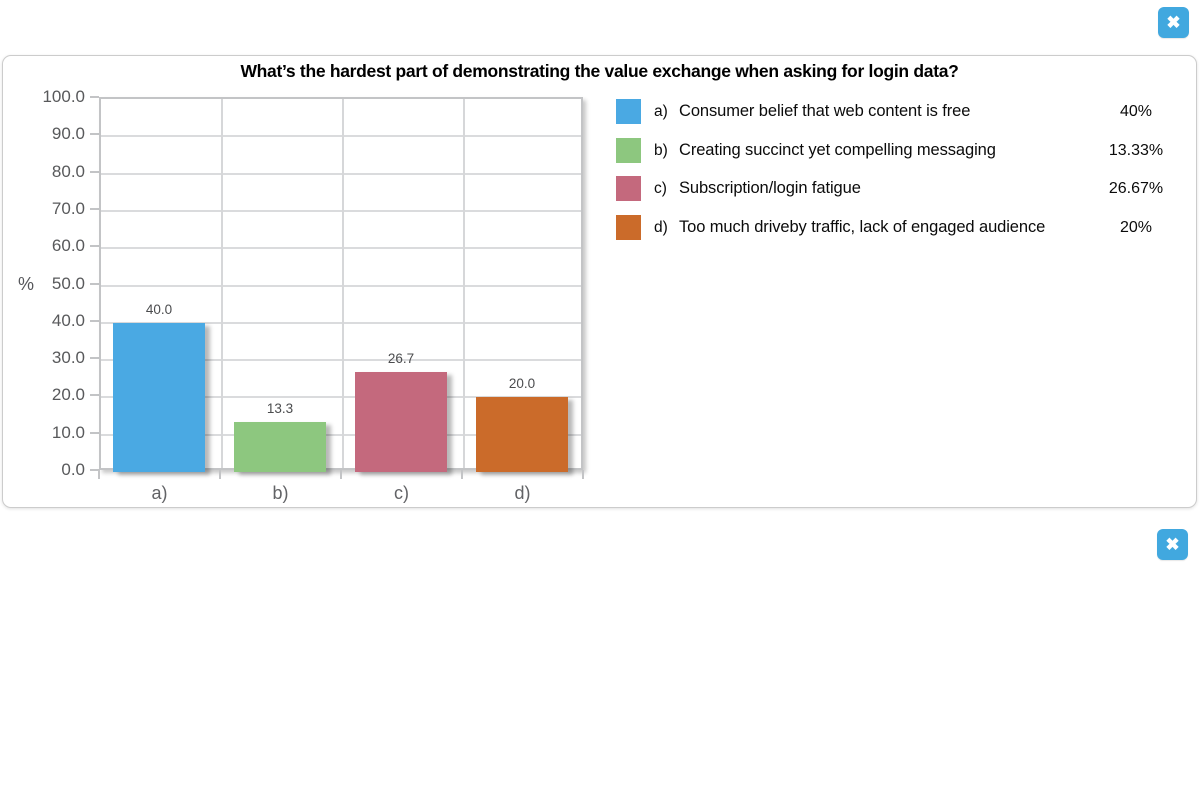 The image size is (1200, 796). What do you see at coordinates (770, 188) in the screenshot?
I see `legend-label: Subscription/login fatigue` at bounding box center [770, 188].